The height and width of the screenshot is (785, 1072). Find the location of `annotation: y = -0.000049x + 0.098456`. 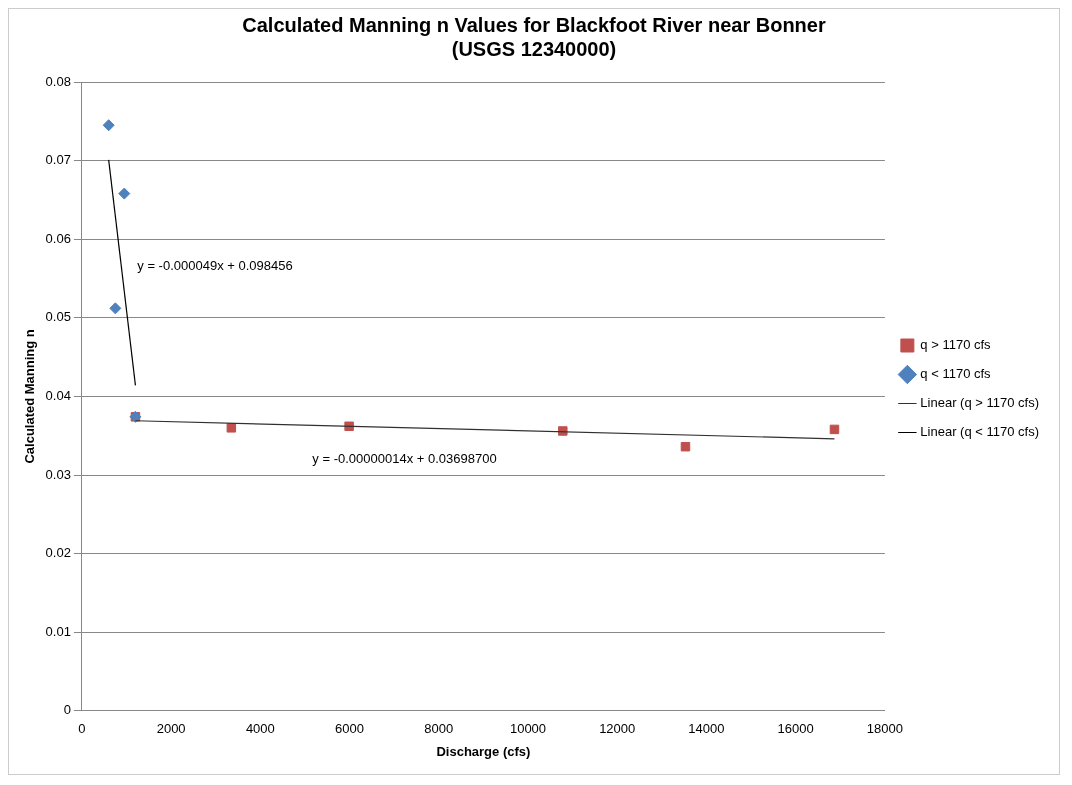

annotation: y = -0.000049x + 0.098456 is located at coordinates (215, 265).